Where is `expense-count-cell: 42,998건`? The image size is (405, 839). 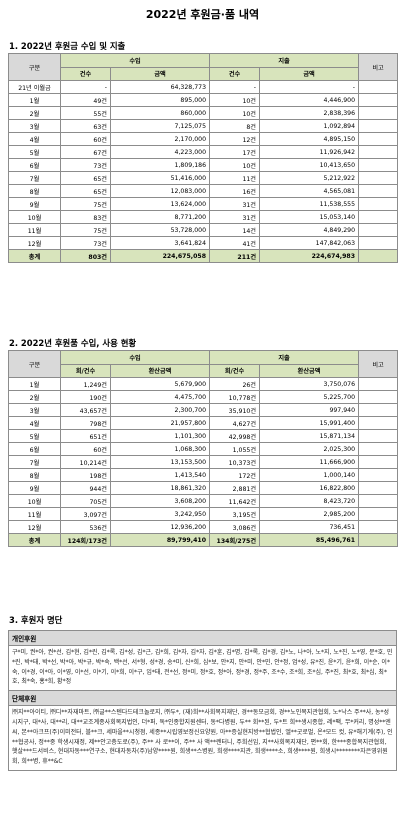
expense-count-cell: 42,998건 is located at coordinates (235, 436).